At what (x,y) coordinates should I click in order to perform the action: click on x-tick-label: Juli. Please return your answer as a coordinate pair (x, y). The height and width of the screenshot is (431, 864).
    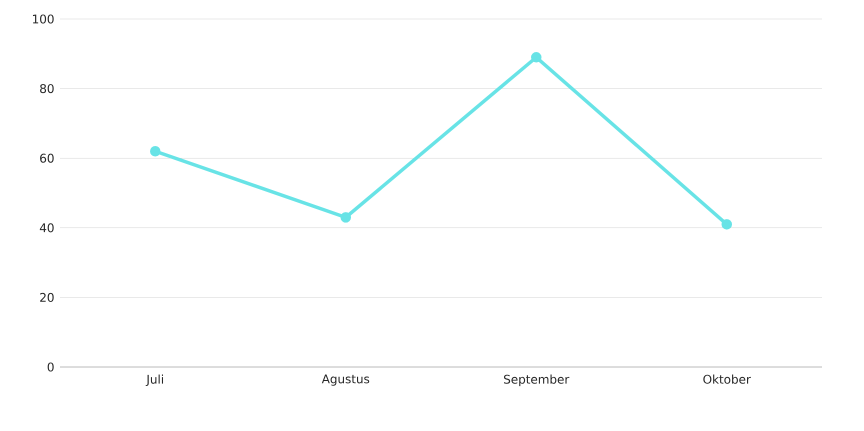
    Looking at the image, I should click on (155, 380).